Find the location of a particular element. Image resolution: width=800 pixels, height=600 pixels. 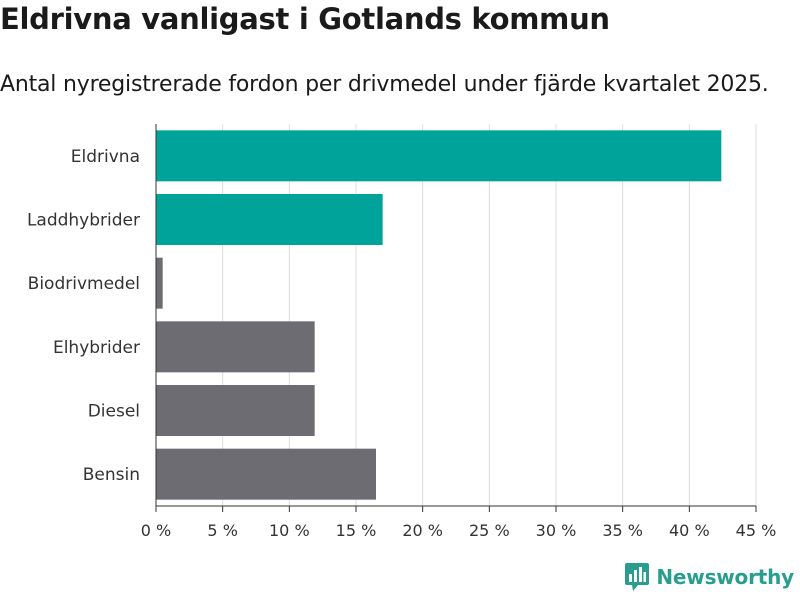

x-tick-label: 45 % is located at coordinates (756, 530).